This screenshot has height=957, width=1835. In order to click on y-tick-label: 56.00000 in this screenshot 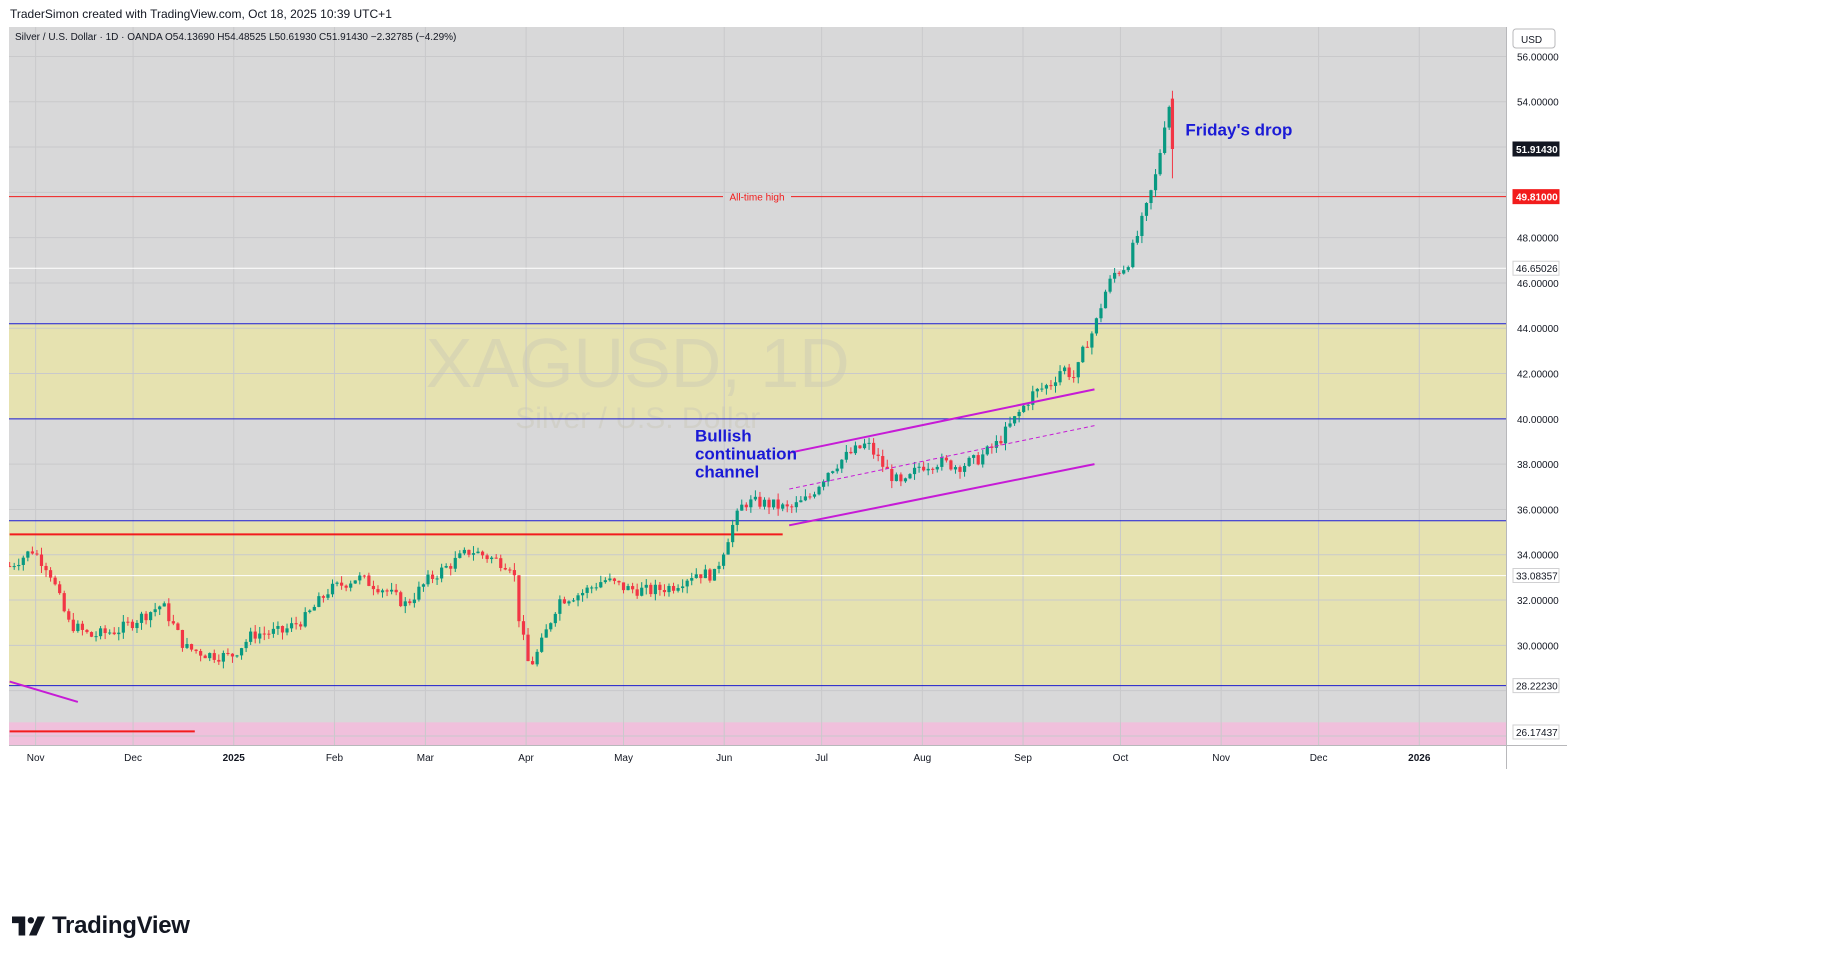, I will do `click(1538, 57)`.